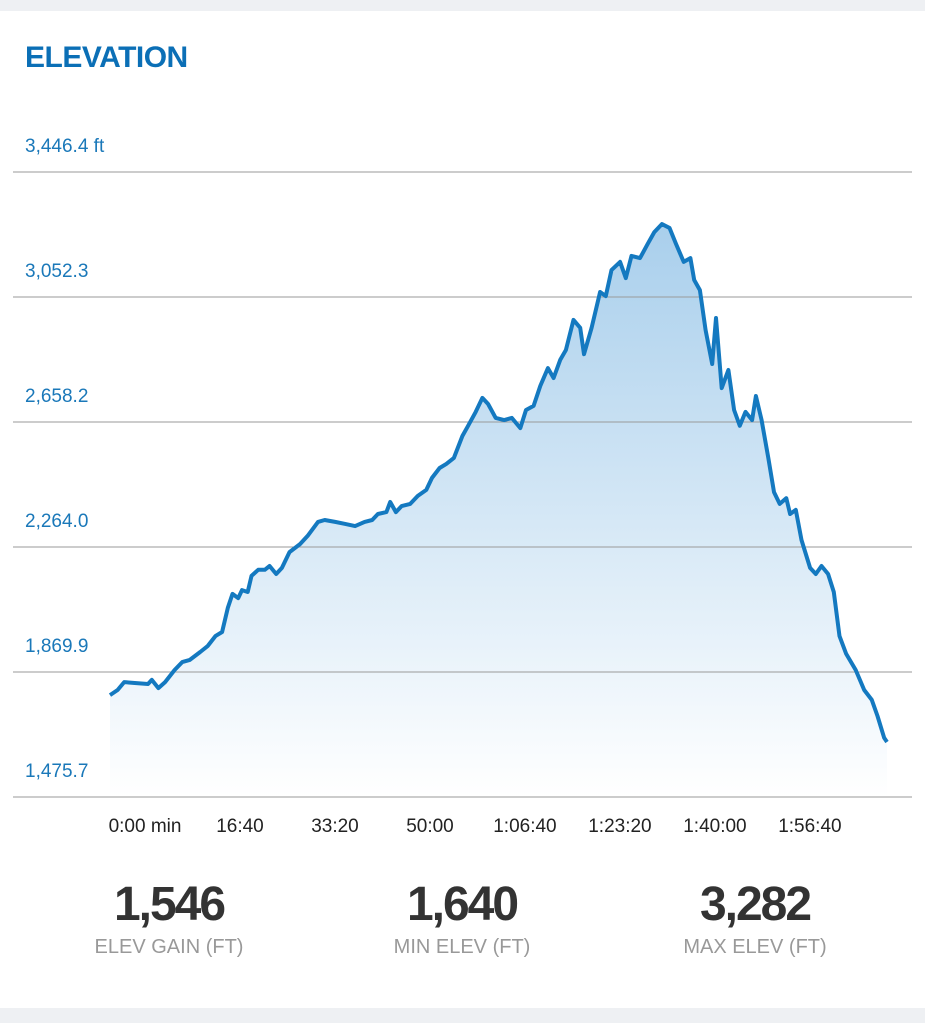  What do you see at coordinates (56, 646) in the screenshot?
I see `y-tick-label: 1,869.9` at bounding box center [56, 646].